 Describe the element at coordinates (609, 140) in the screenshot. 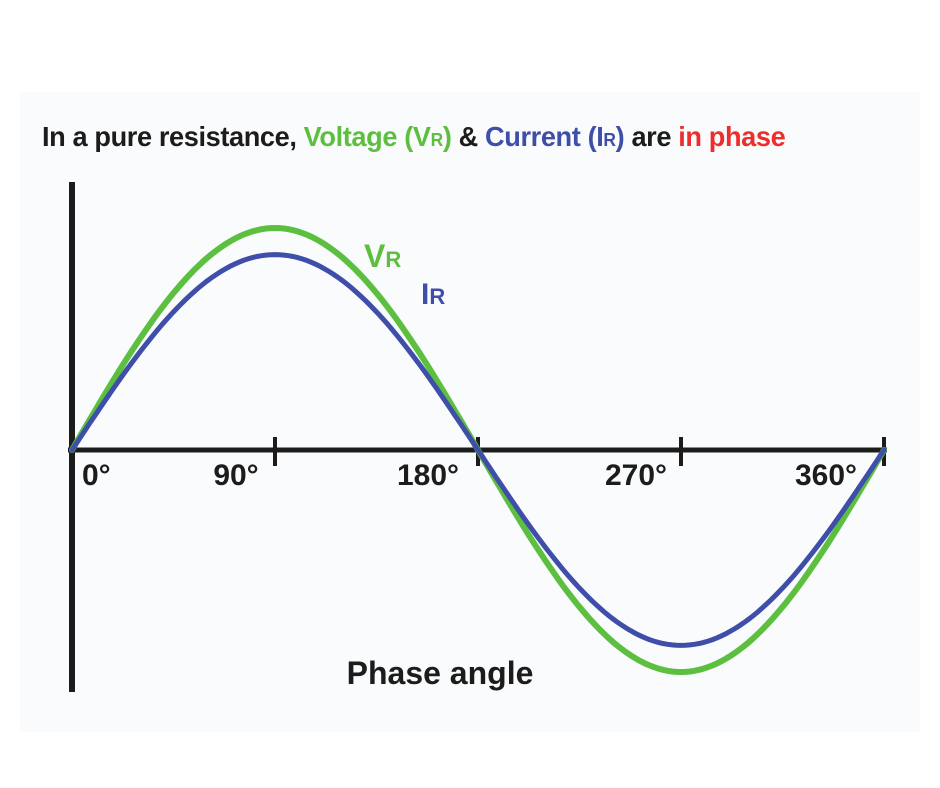

I see `title-current-sub: R` at that location.